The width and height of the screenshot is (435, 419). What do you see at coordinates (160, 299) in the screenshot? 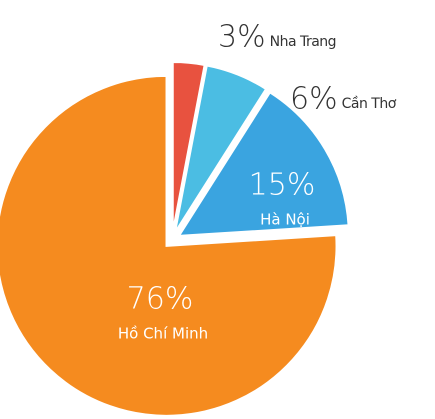
I see `slice-value-label: 76%` at bounding box center [160, 299].